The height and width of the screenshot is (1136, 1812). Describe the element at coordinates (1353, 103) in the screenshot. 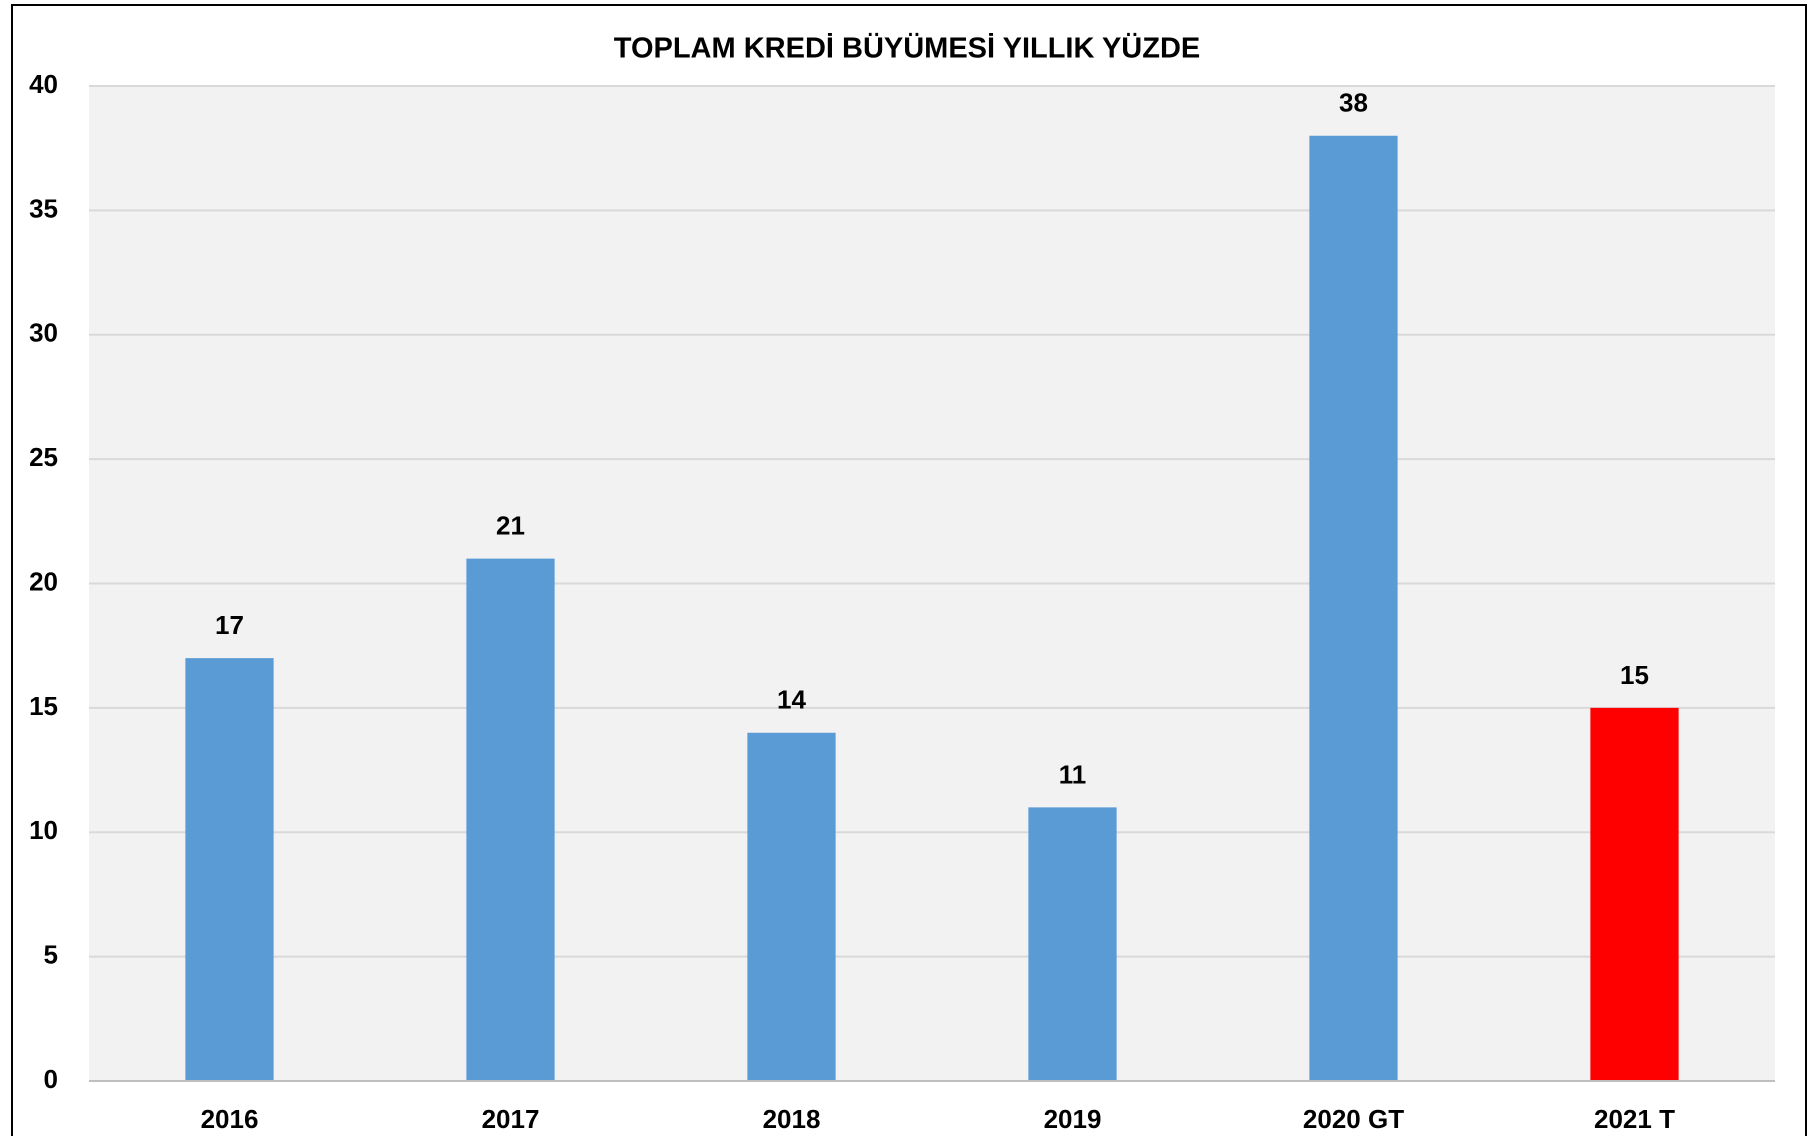

I see `data-label: 38` at that location.